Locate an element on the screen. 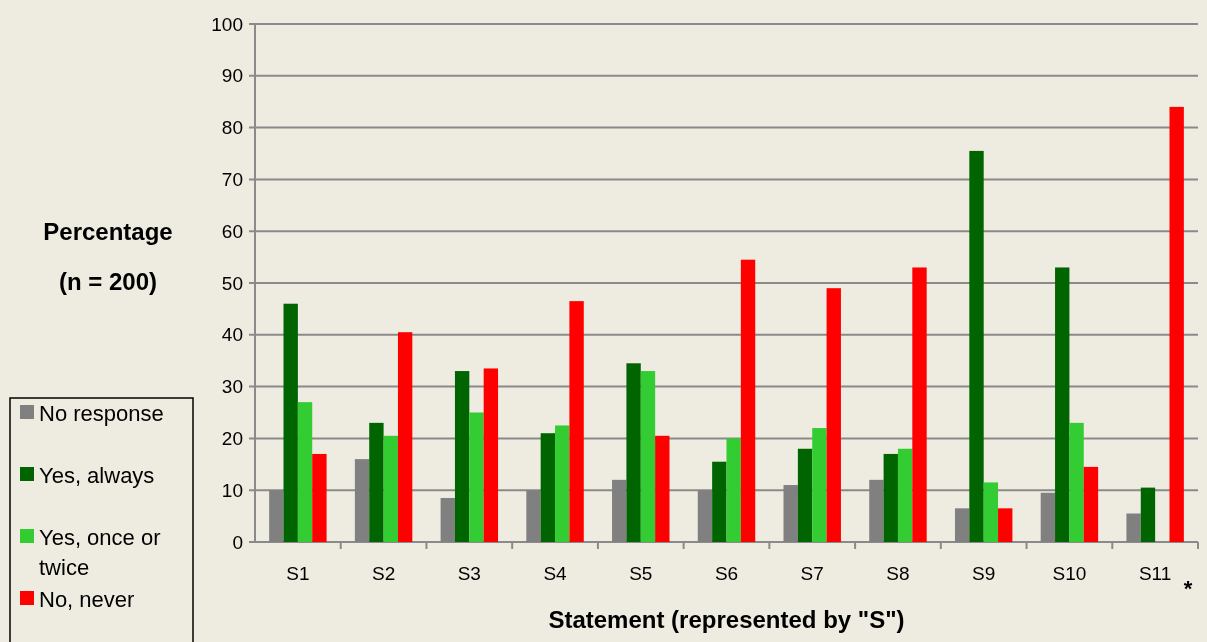  x-axis-title: Statement (represented by "S") is located at coordinates (726, 619).